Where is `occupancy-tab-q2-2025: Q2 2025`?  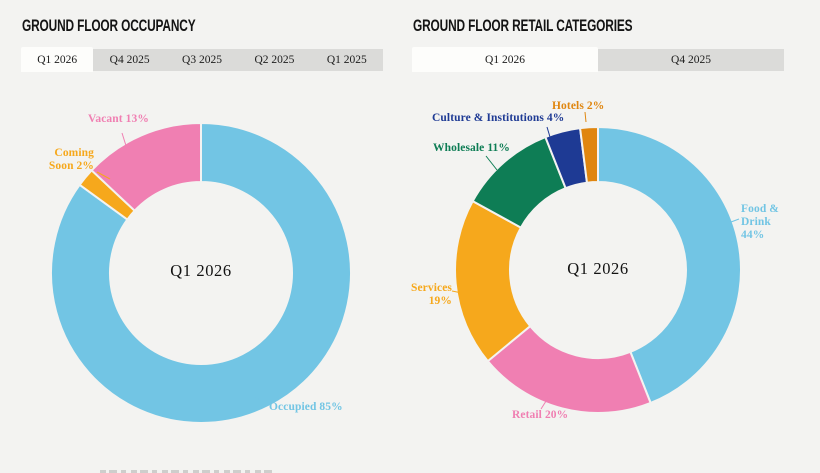
occupancy-tab-q2-2025: Q2 2025 is located at coordinates (274, 60).